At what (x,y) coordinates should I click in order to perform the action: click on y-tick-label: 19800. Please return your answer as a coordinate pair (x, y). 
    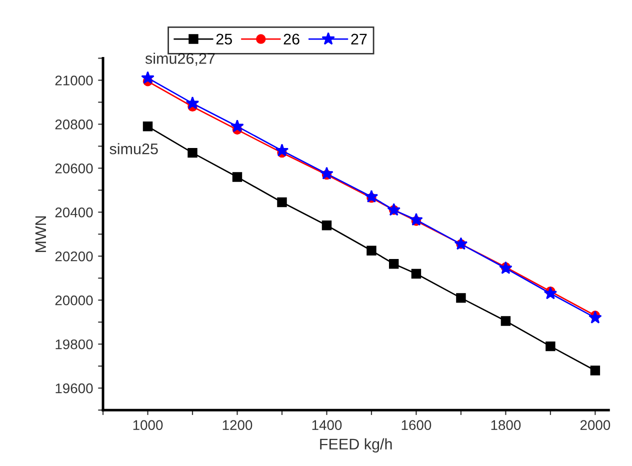
    Looking at the image, I should click on (74, 344).